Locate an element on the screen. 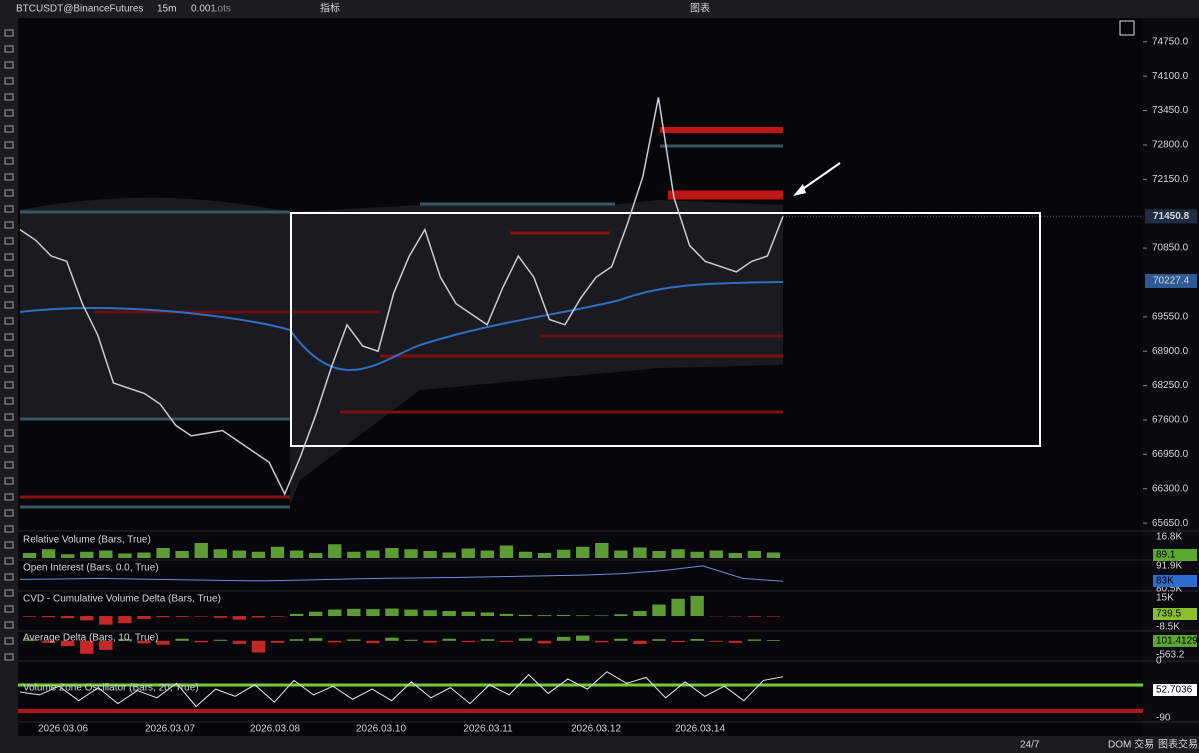 This screenshot has height=753, width=1199. left-toolbar is located at coordinates (9, 377).